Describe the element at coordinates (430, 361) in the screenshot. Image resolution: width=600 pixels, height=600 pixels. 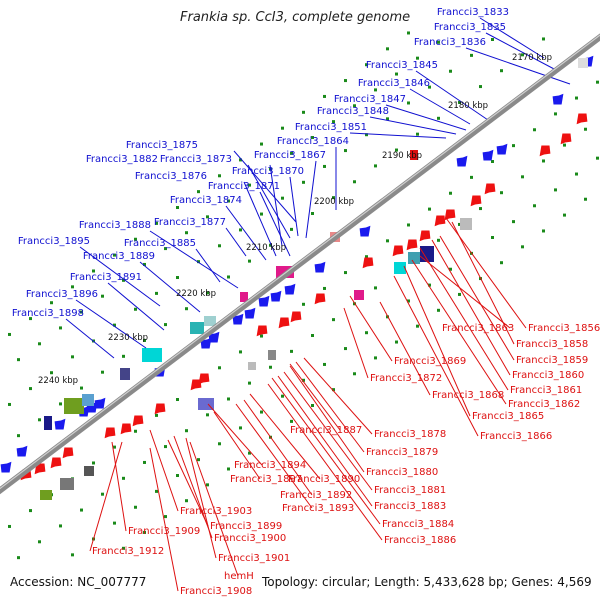
I see `gene-label: Francci3_1869` at that location.